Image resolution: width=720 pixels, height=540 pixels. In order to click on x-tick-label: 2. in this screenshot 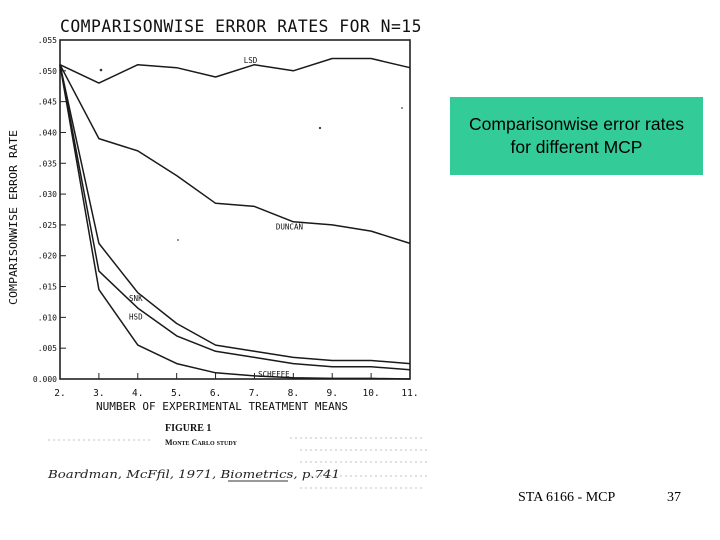, I will do `click(59, 393)`.